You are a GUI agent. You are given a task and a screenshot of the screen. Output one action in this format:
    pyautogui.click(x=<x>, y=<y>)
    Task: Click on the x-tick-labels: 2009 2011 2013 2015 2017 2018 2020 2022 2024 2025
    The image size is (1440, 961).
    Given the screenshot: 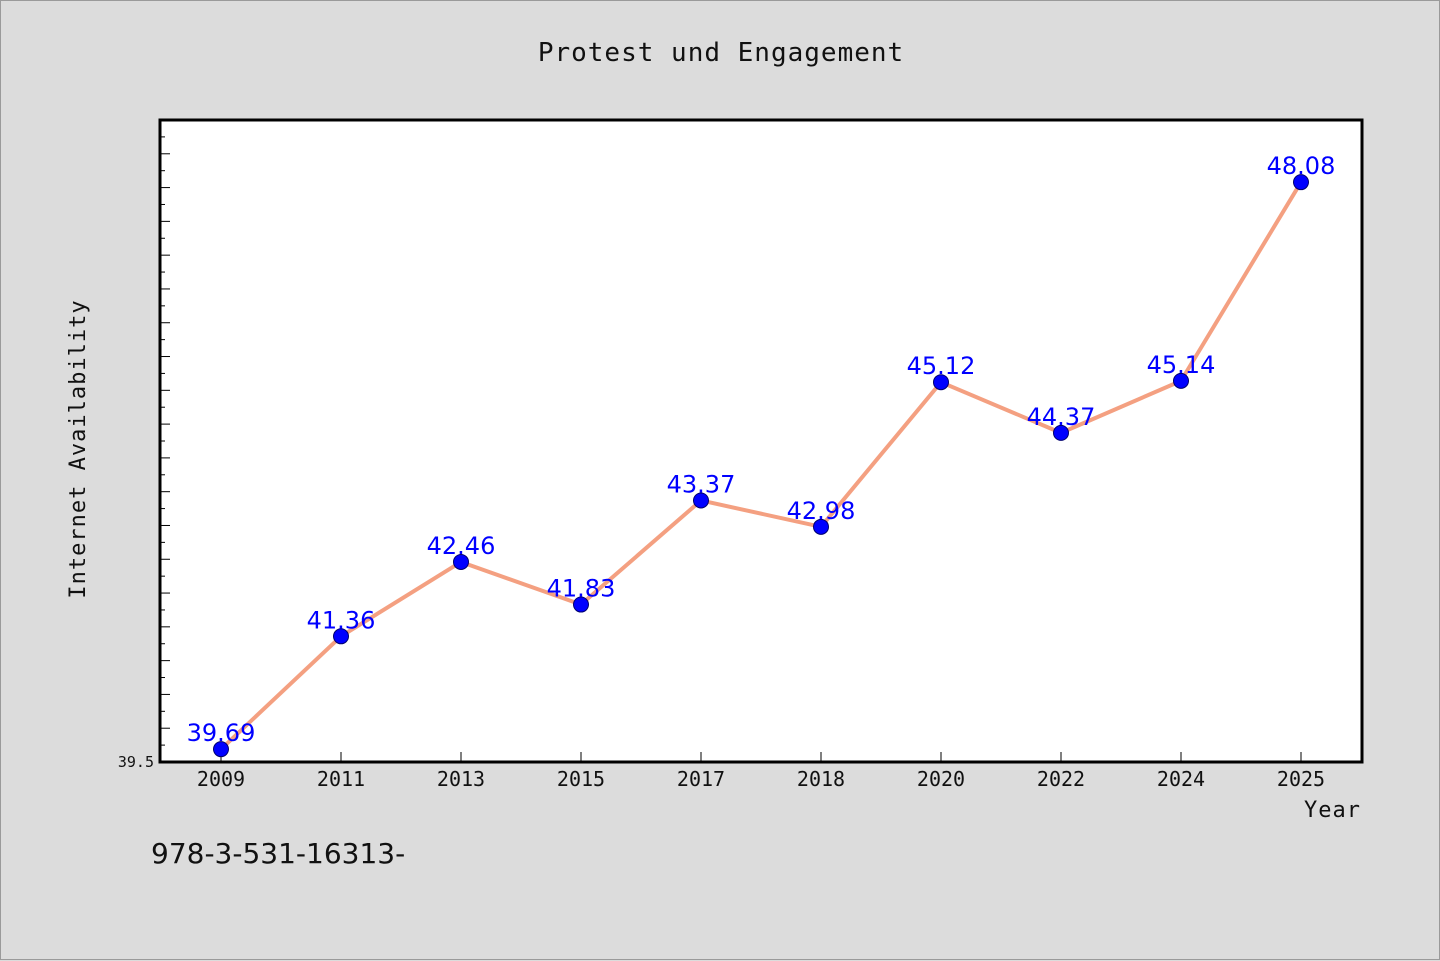 What is the action you would take?
    pyautogui.click(x=761, y=779)
    